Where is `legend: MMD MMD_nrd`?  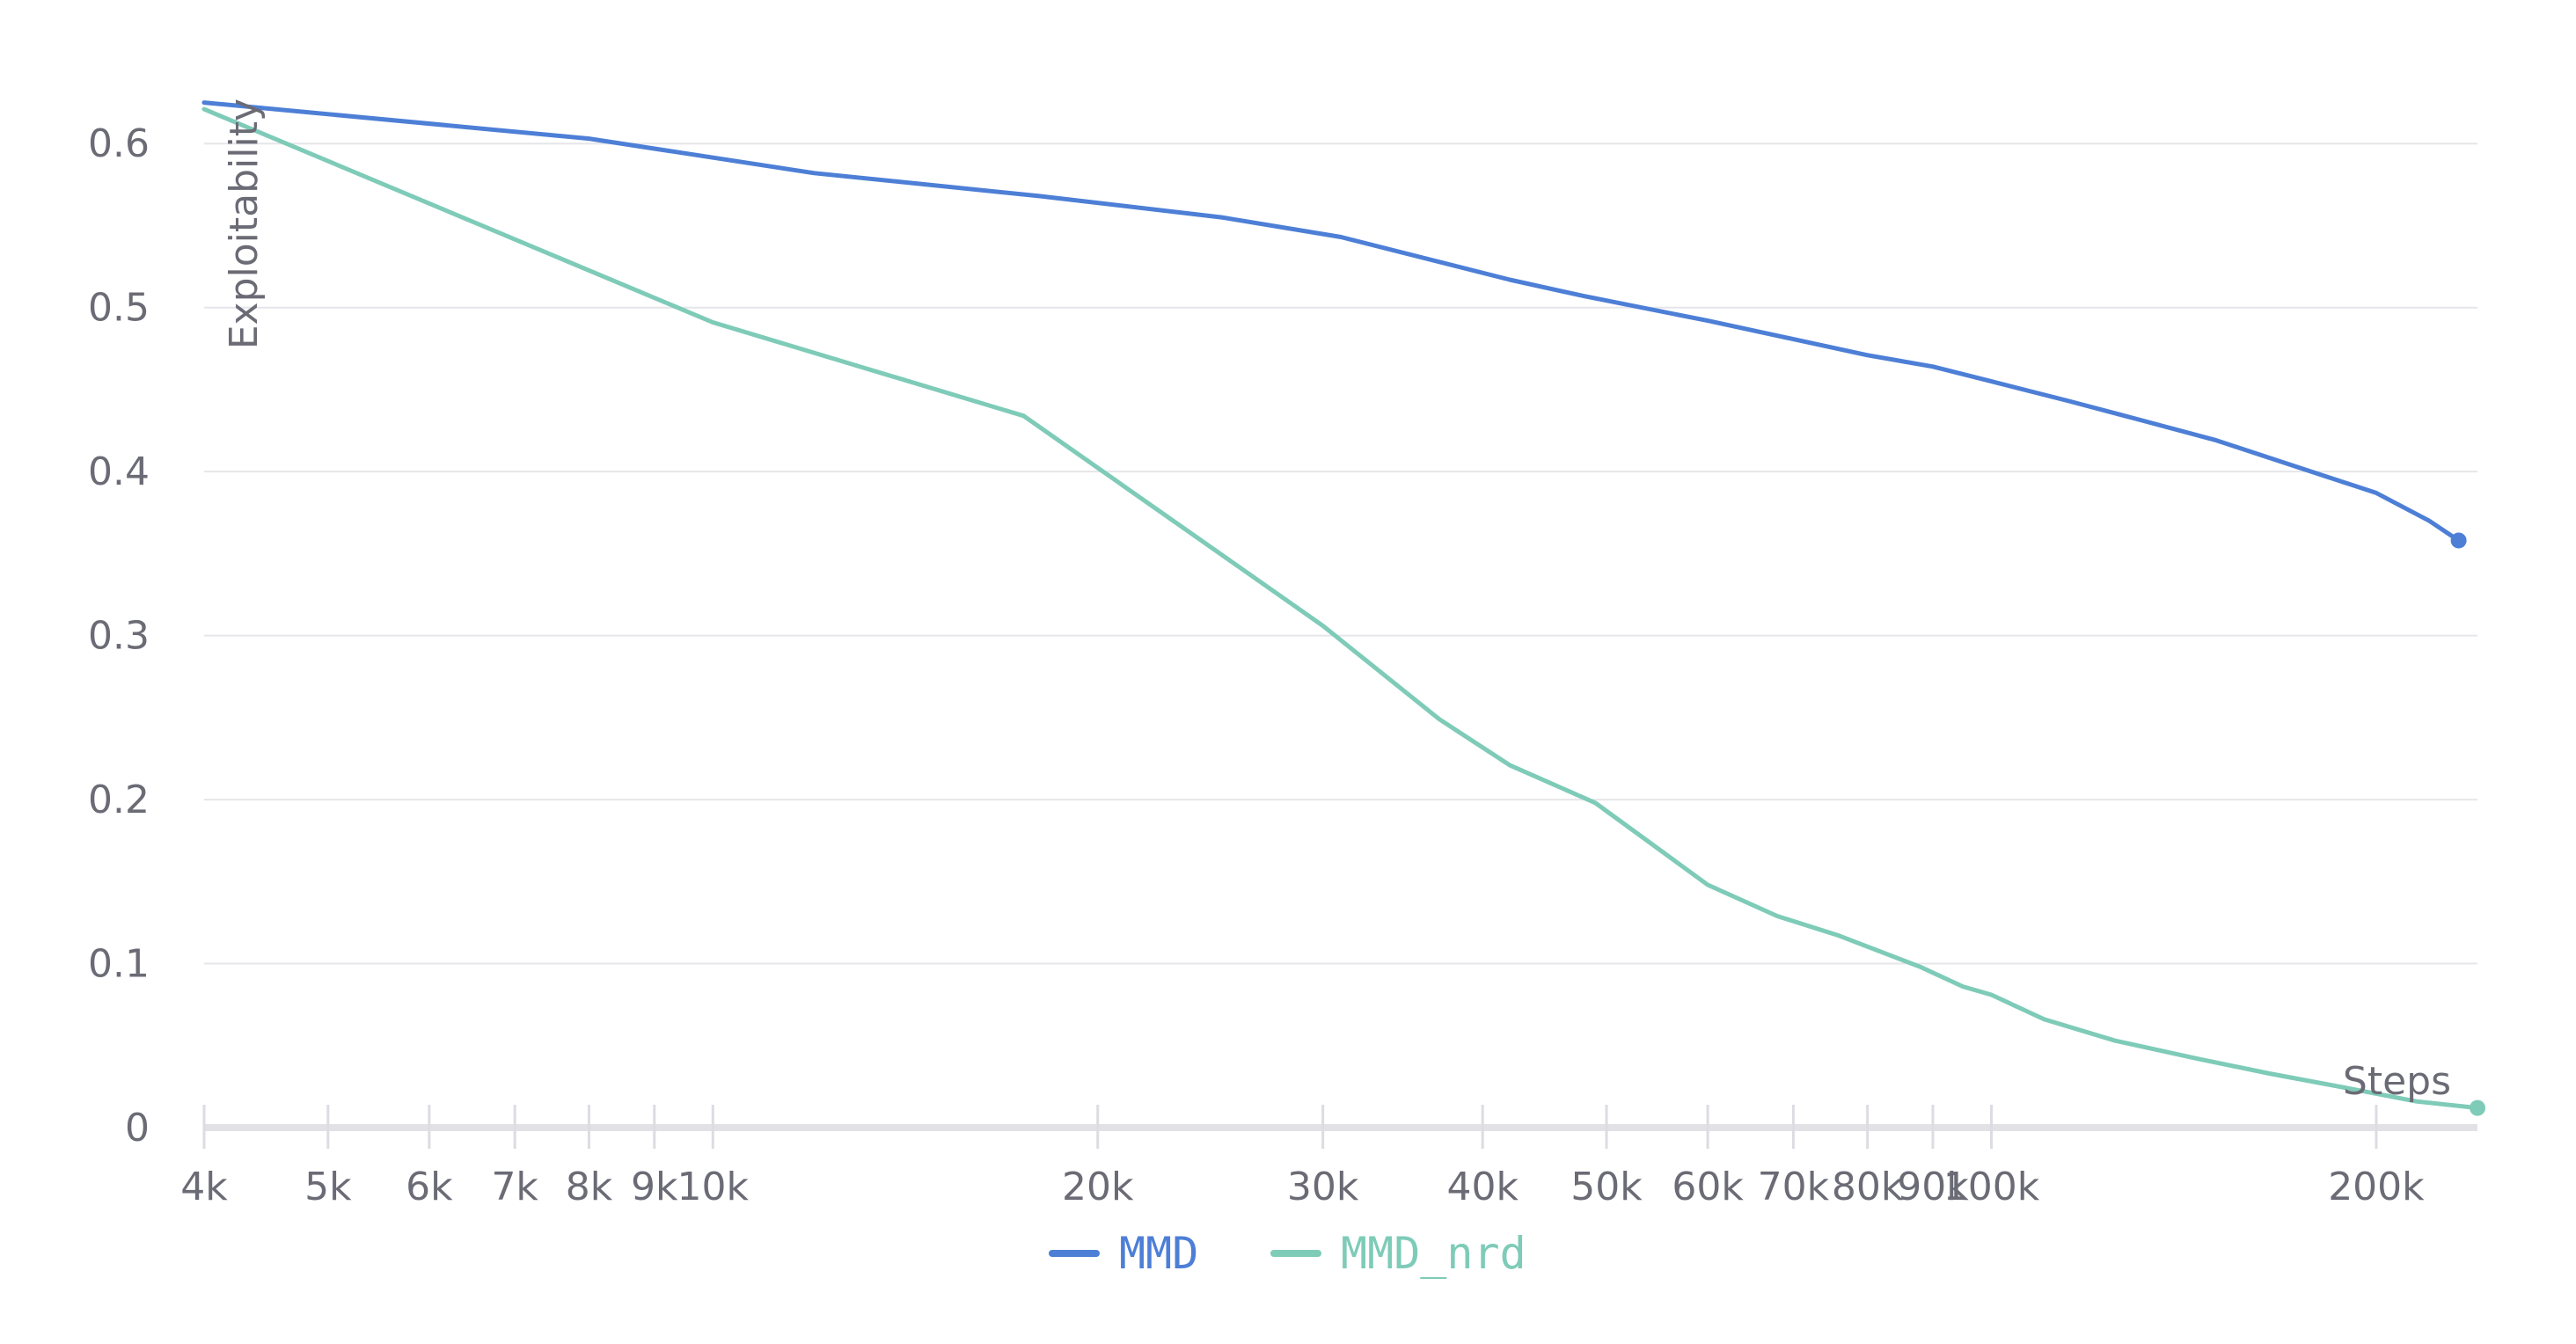
legend: MMD MMD_nrd is located at coordinates (1287, 1253).